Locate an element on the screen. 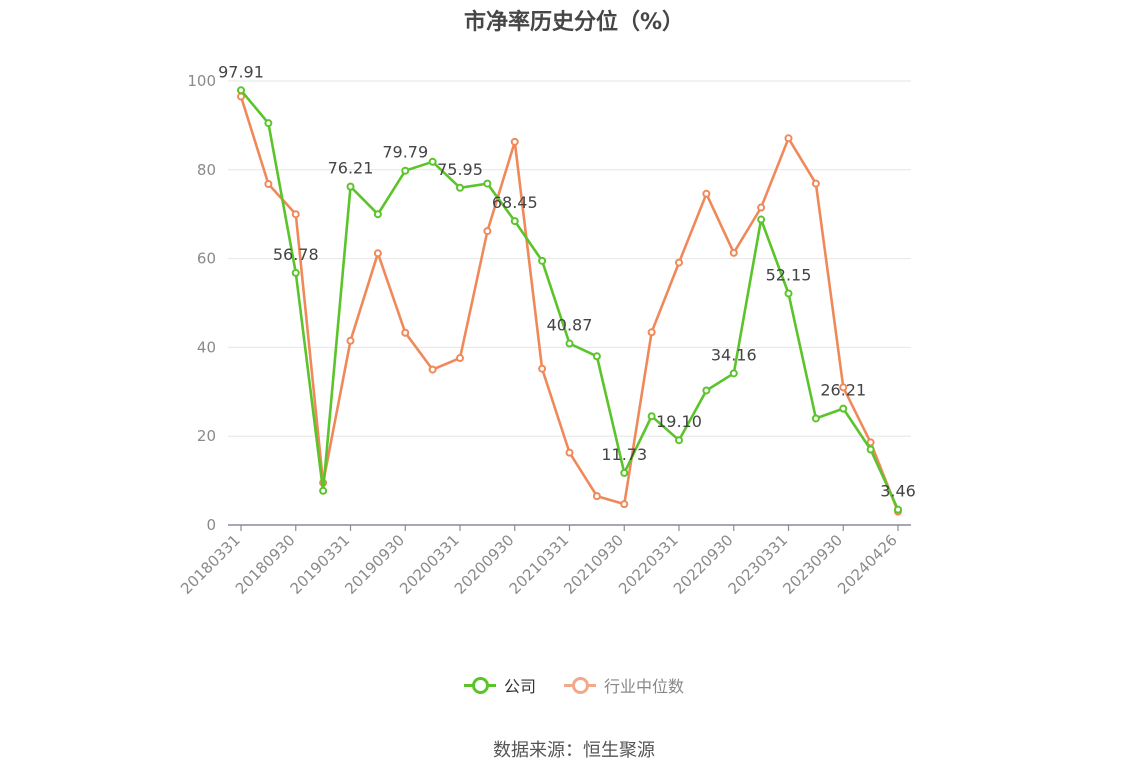  data-label: 34.16 is located at coordinates (734, 354).